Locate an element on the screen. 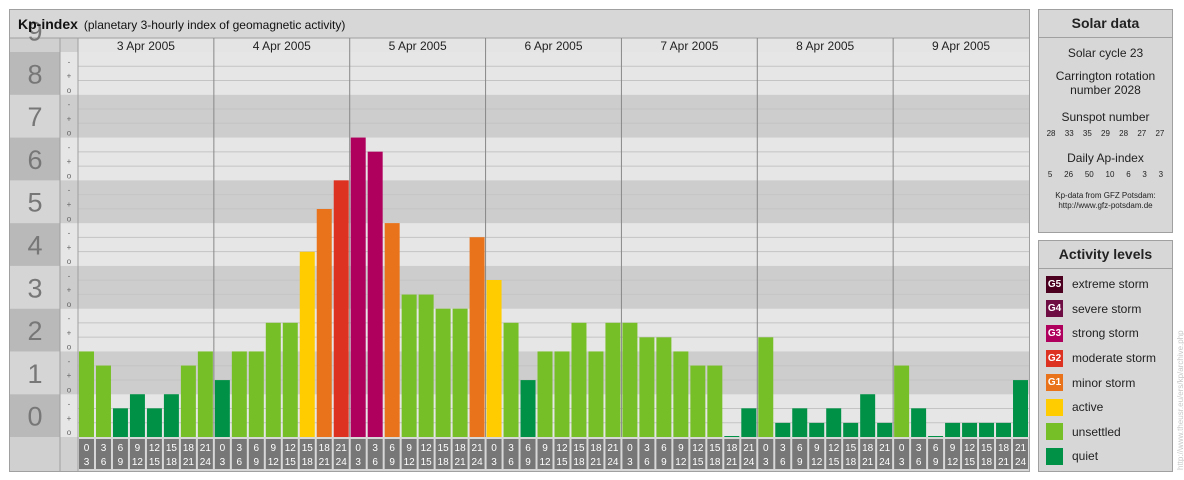  day-label-0: 3 Apr 2005 is located at coordinates (146, 46).